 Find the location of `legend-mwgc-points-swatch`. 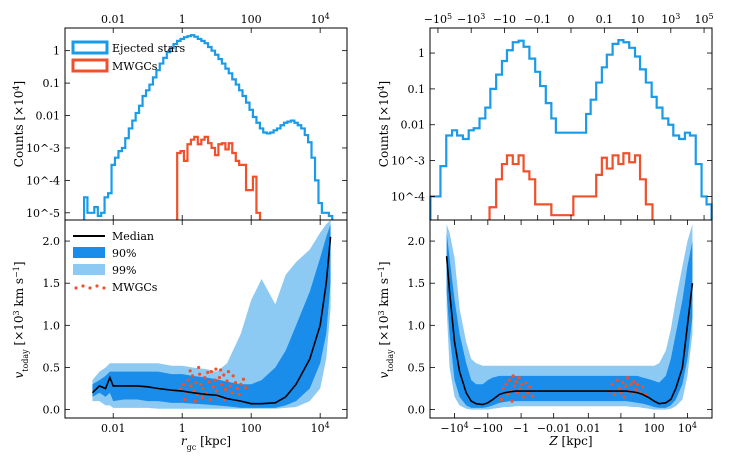

legend-mwgc-points-swatch is located at coordinates (90, 287).